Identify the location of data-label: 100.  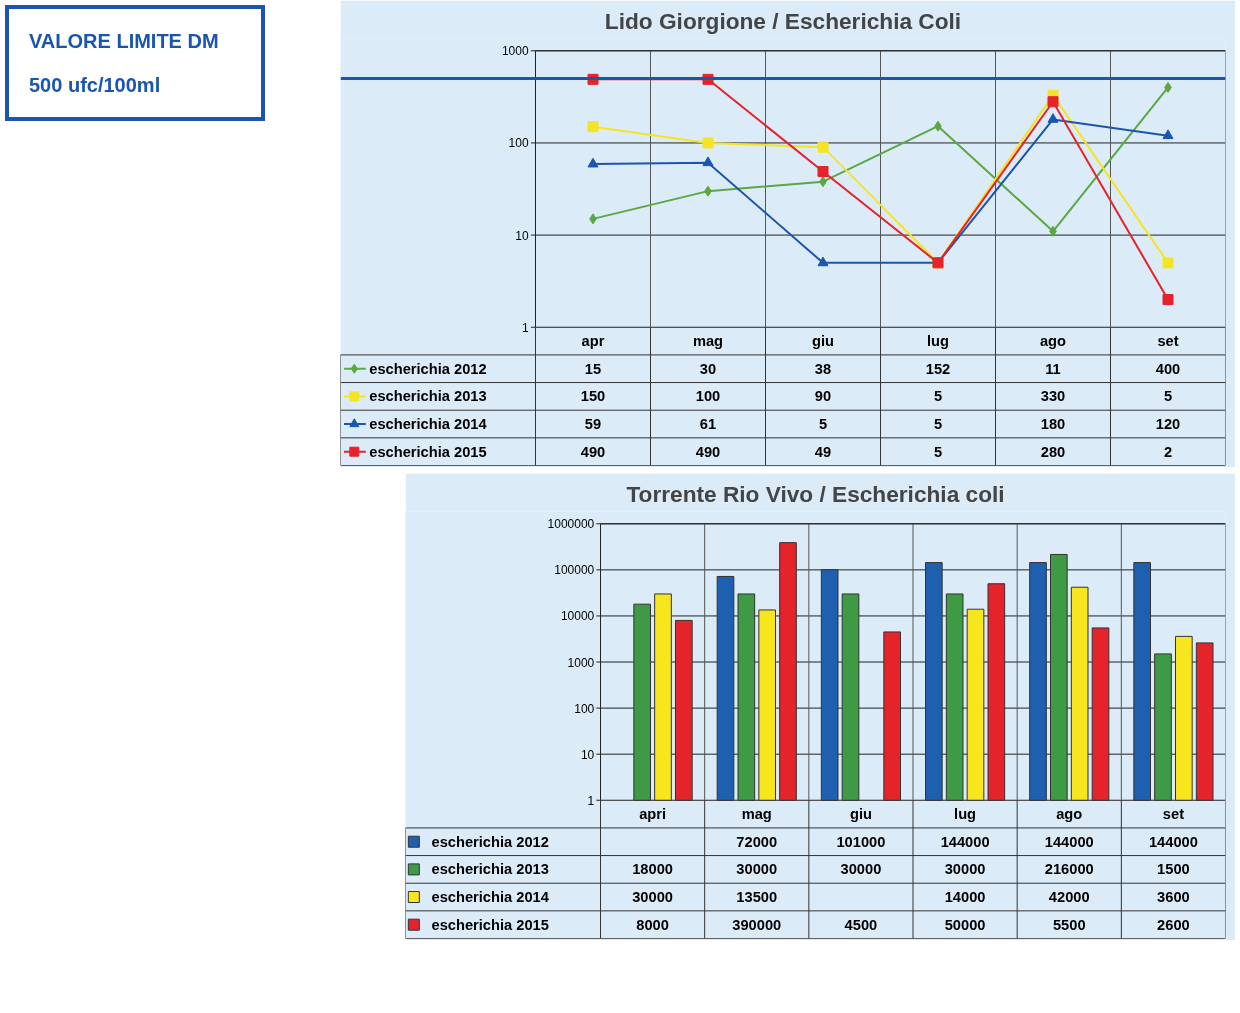
(708, 396).